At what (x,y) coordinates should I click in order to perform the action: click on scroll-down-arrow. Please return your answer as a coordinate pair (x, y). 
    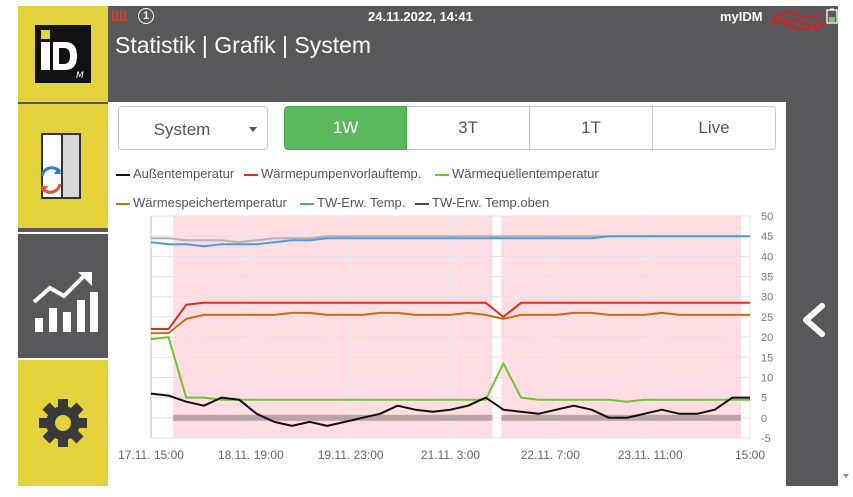
    Looking at the image, I should click on (846, 476).